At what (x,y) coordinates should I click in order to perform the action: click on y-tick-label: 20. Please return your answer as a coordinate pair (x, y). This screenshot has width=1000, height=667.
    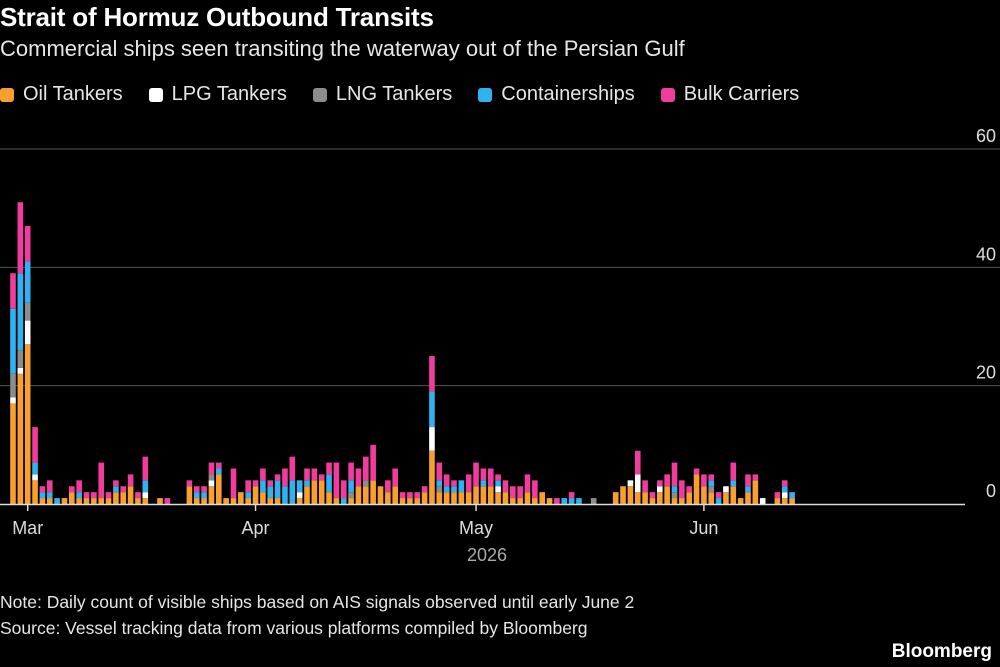
    Looking at the image, I should click on (986, 373).